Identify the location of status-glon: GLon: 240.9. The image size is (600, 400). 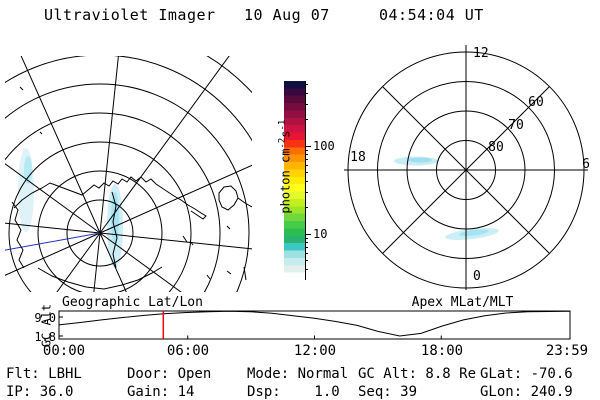
(526, 392).